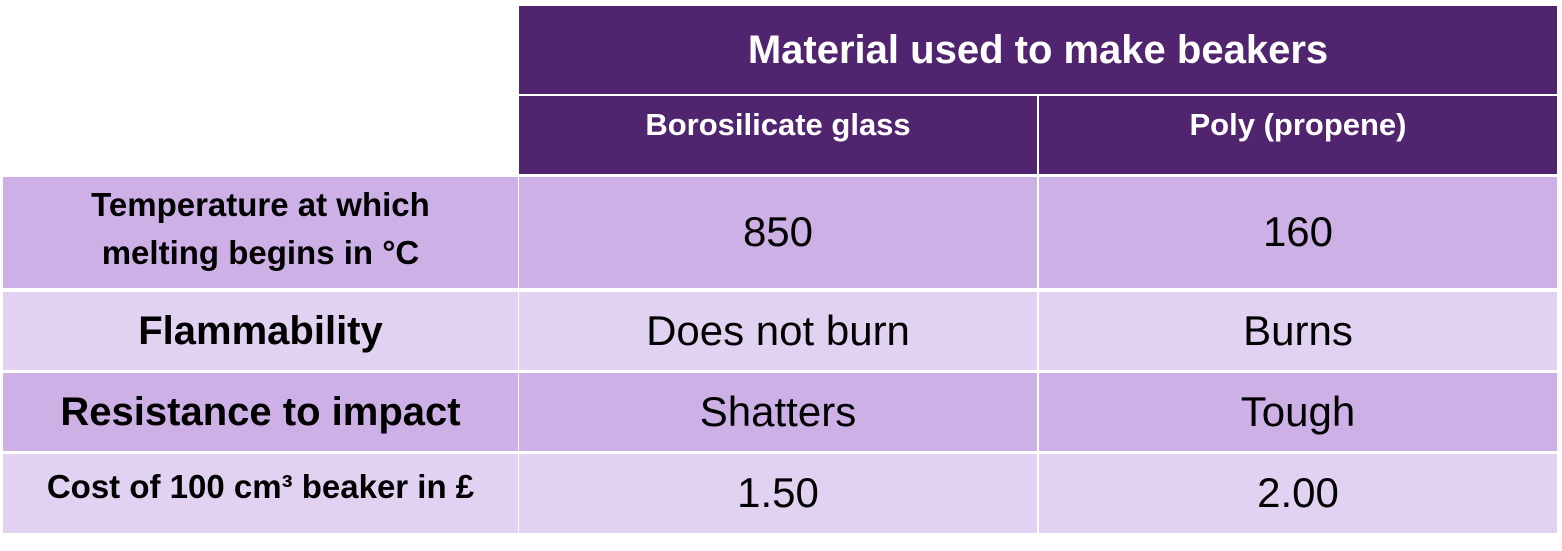  Describe the element at coordinates (1298, 232) in the screenshot. I see `table-cell: 160` at that location.